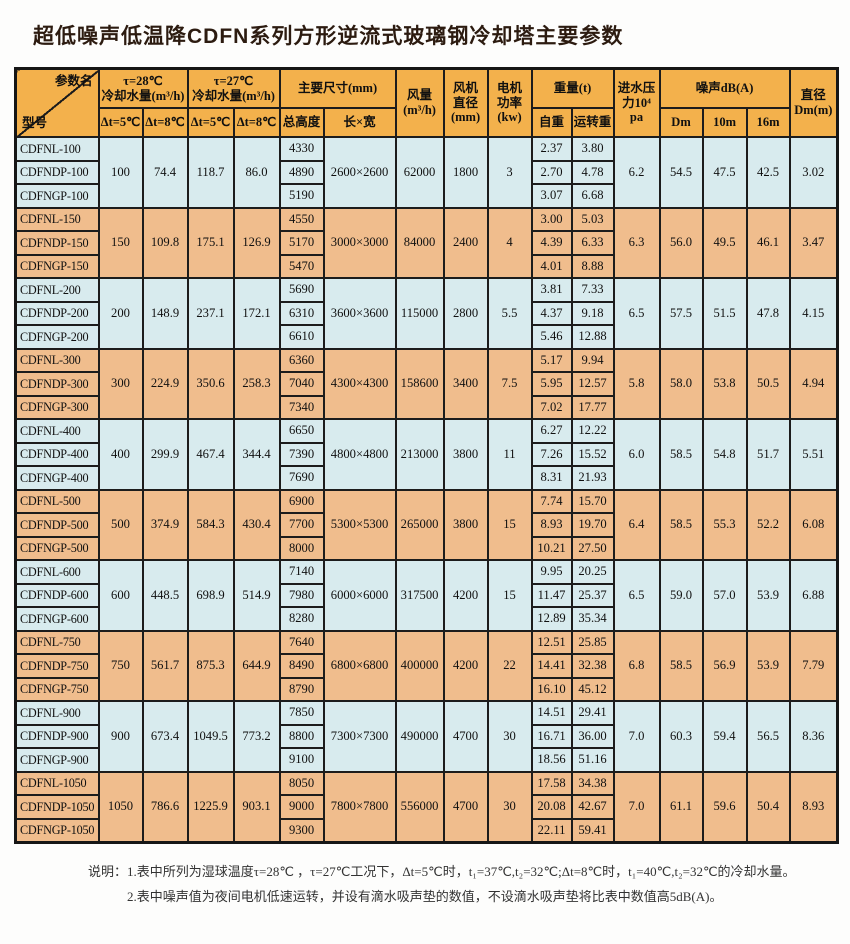  What do you see at coordinates (592, 266) in the screenshot?
I see `running-weight-cell: 8.88` at bounding box center [592, 266].